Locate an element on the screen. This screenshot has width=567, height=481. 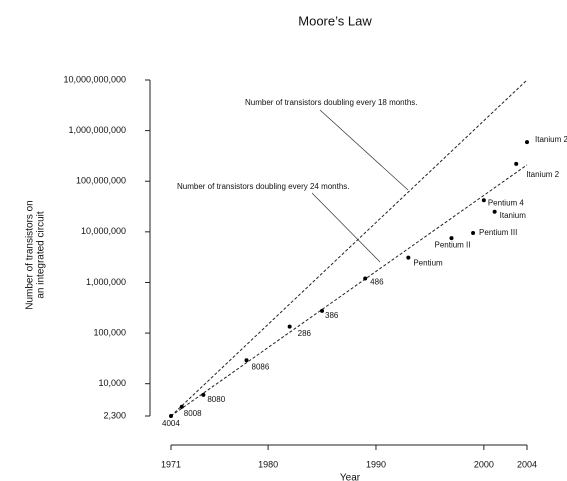
point-label: 286 is located at coordinates (305, 333).